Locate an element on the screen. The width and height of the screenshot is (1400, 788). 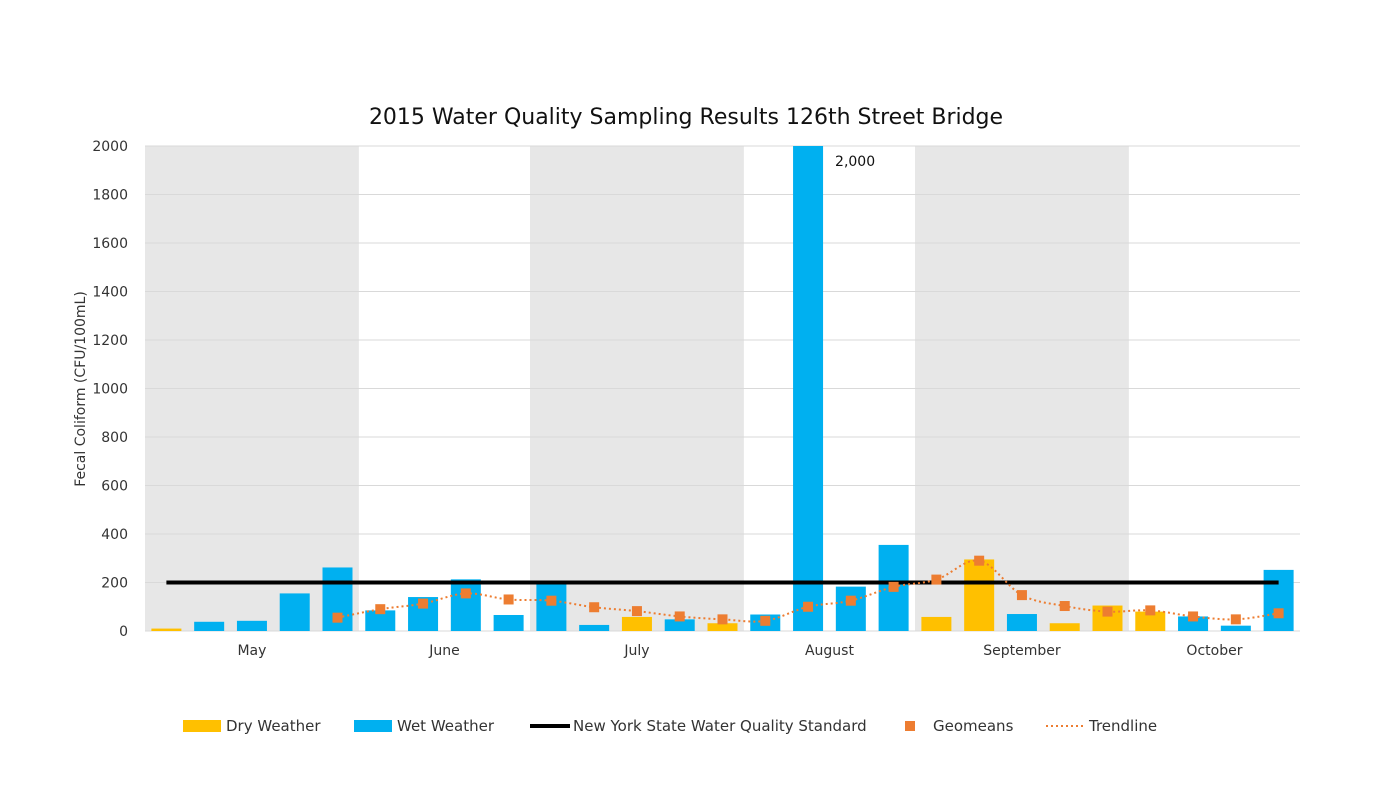
y-tick-label: 1800 is located at coordinates (110, 196).